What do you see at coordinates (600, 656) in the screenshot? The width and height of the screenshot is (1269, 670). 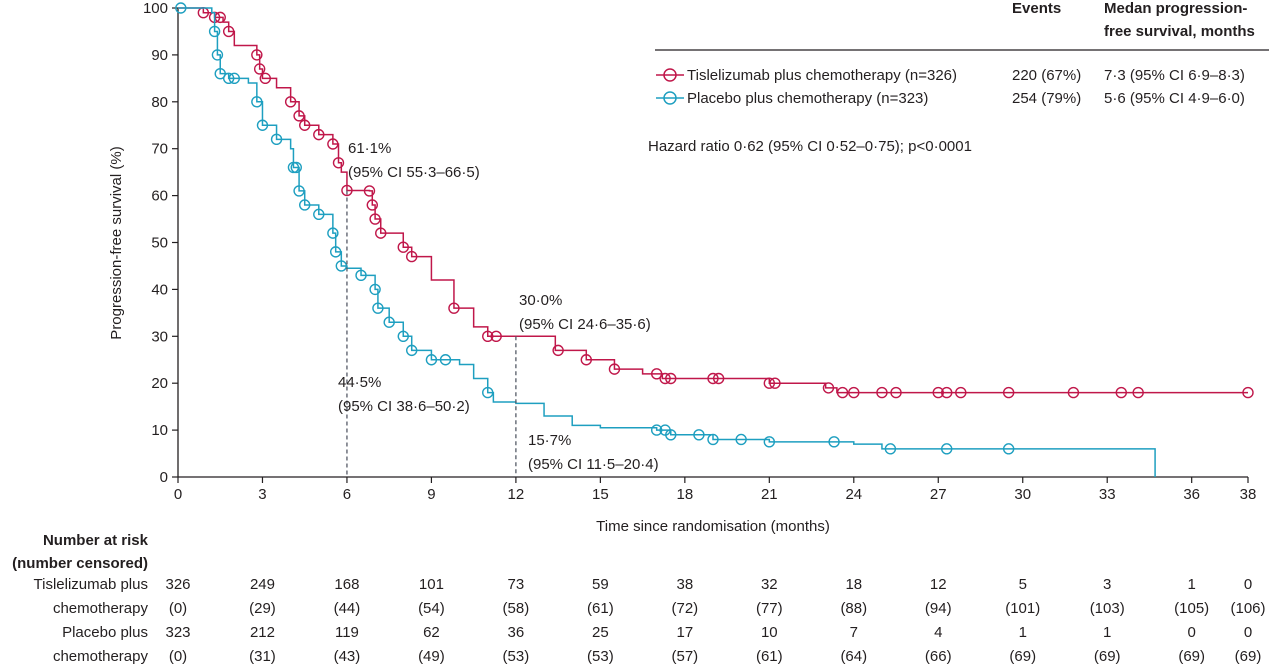 I see `censored-count: (53)` at bounding box center [600, 656].